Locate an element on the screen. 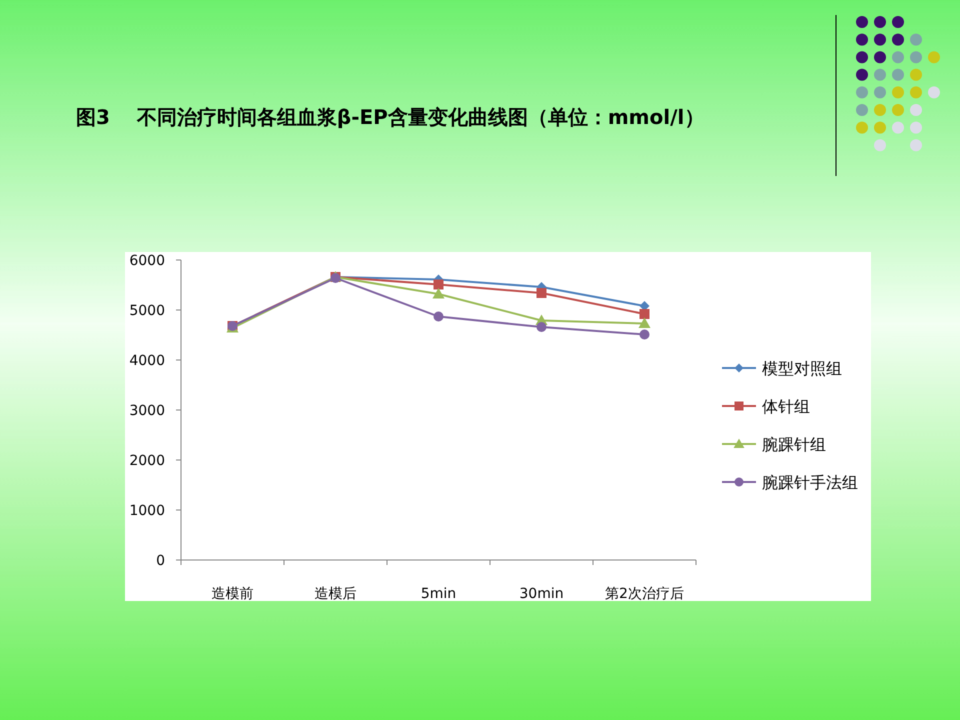 This screenshot has width=960, height=720. y-tick-label: 6000 is located at coordinates (147, 261).